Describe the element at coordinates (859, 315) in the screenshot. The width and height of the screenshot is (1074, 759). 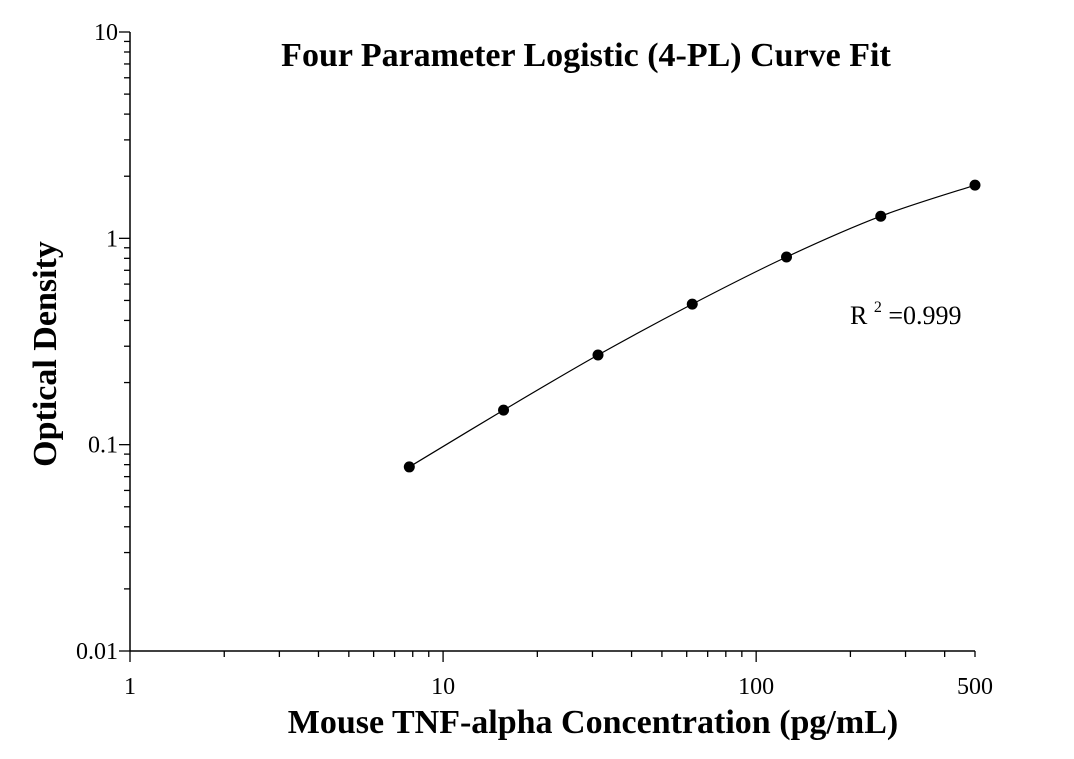
I see `r-squared-main: R` at that location.